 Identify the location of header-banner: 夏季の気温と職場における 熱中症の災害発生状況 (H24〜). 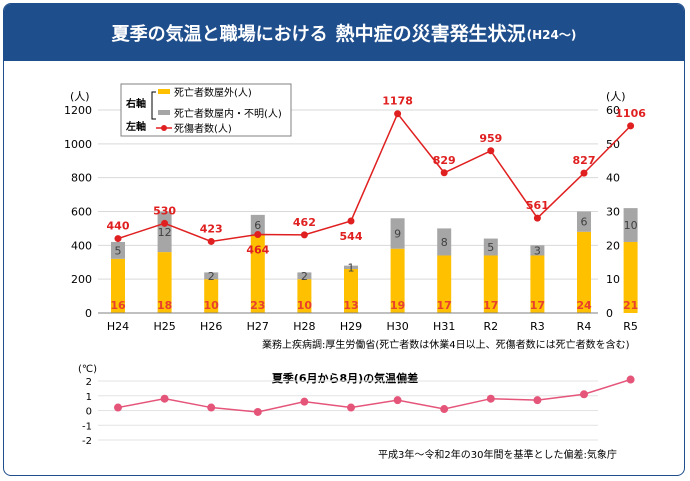
(344, 32).